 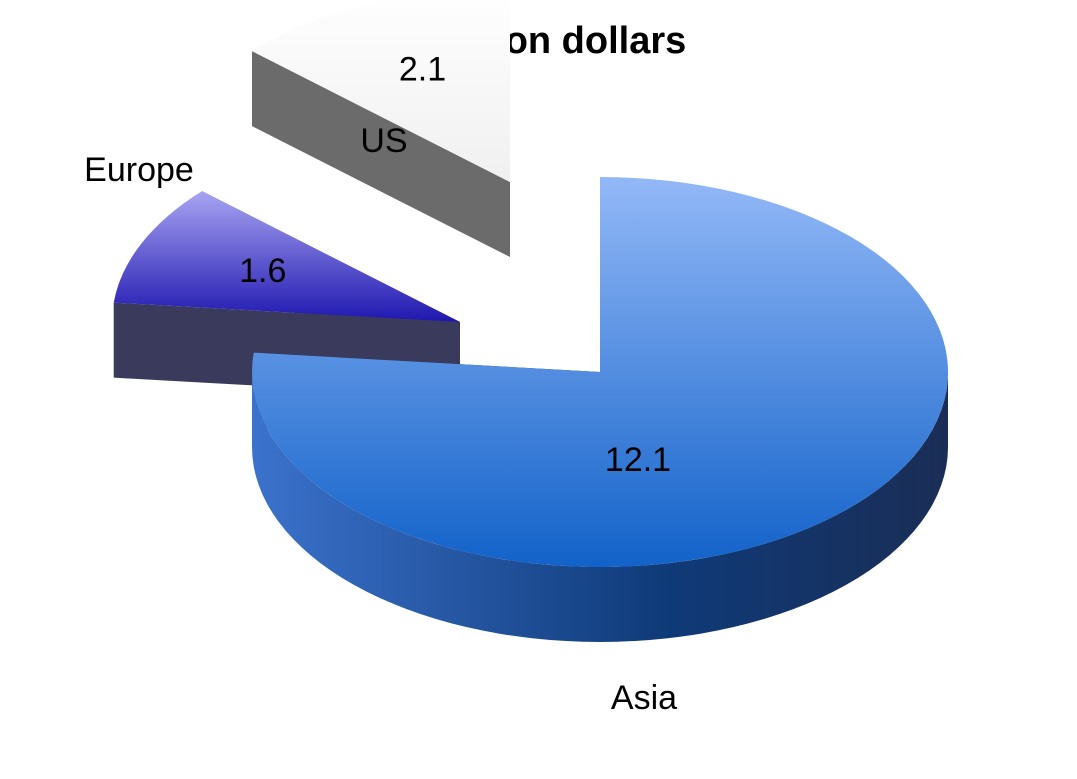 I want to click on pie-slice-top-europe, so click(x=286, y=256).